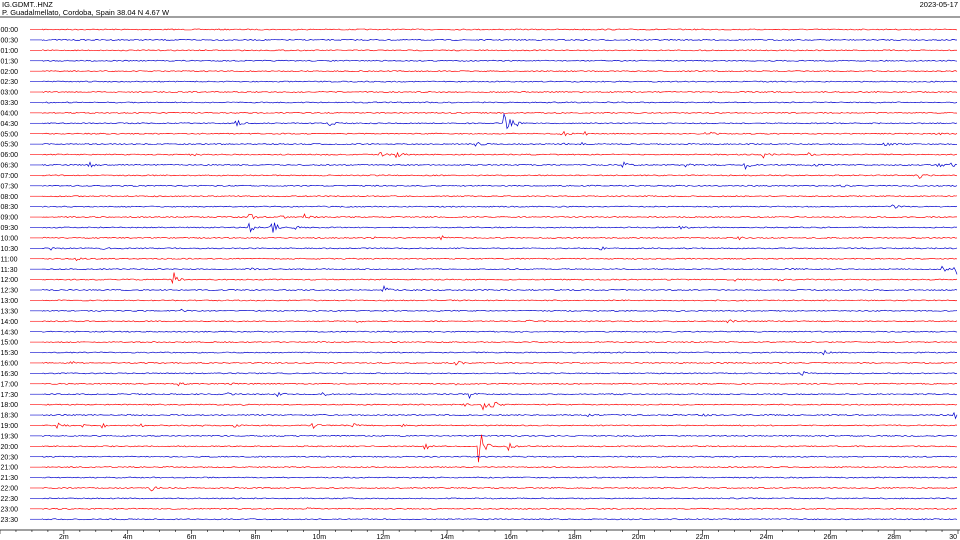 The width and height of the screenshot is (960, 540). What do you see at coordinates (10, 197) in the screenshot?
I see `row-time-label: 08:00` at bounding box center [10, 197].